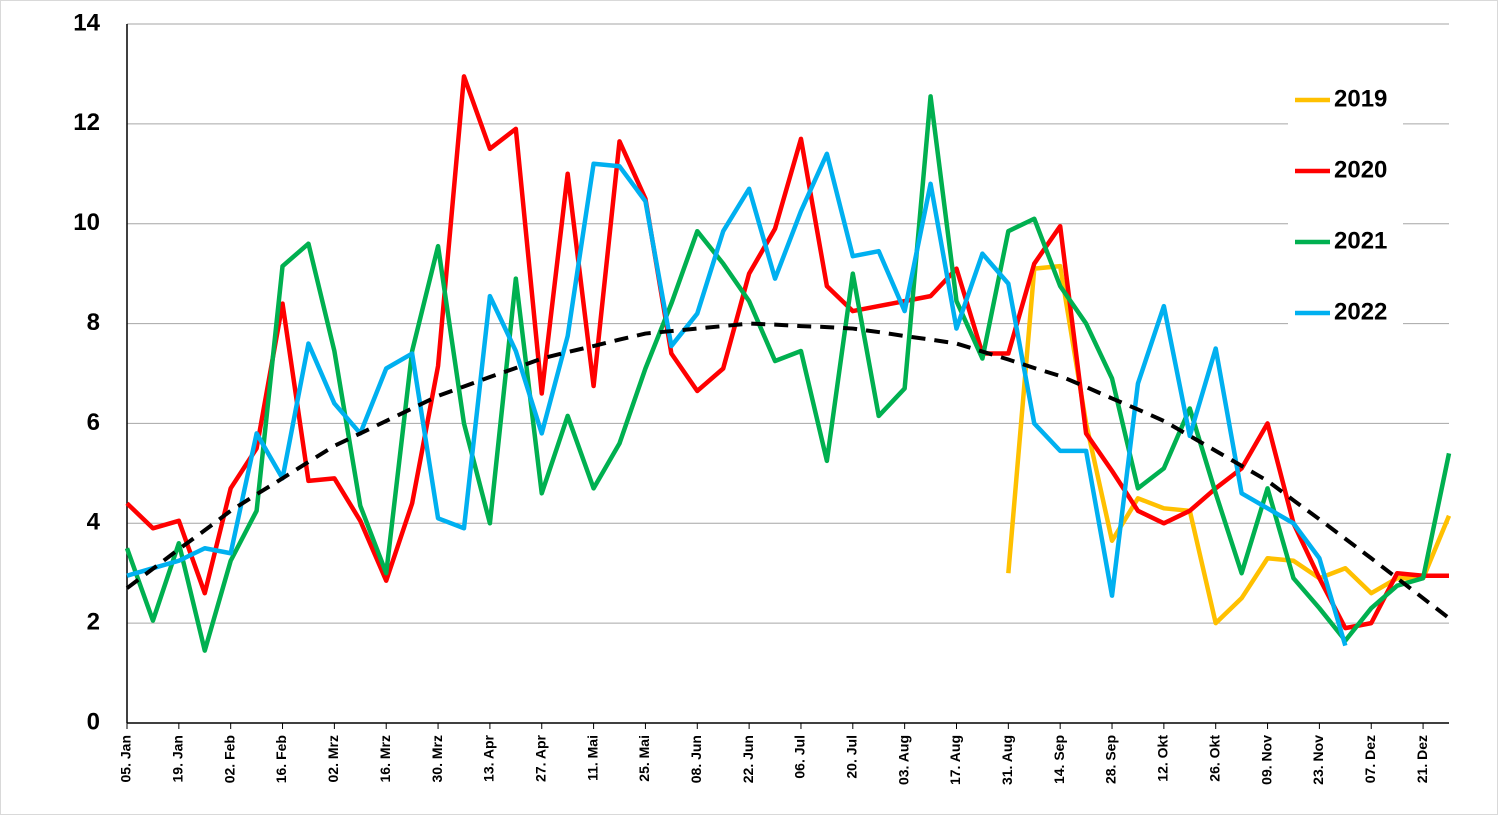 This screenshot has width=1500, height=817. What do you see at coordinates (800, 757) in the screenshot?
I see `x-tick-label: 06. Jul` at bounding box center [800, 757].